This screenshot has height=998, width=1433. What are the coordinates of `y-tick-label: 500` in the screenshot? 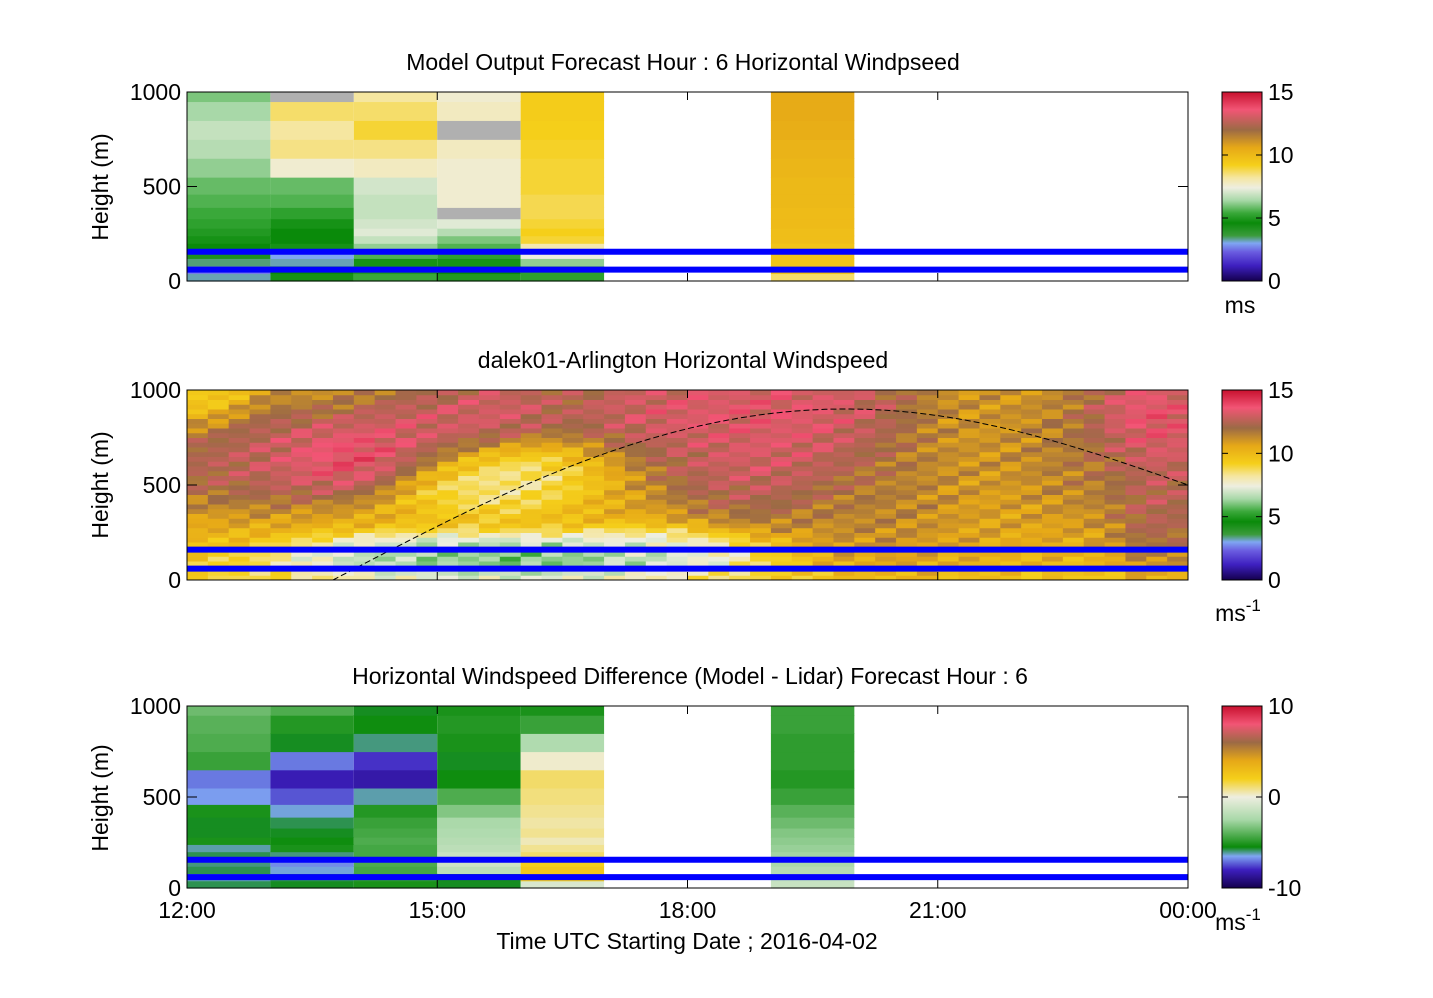 It's located at (162, 187).